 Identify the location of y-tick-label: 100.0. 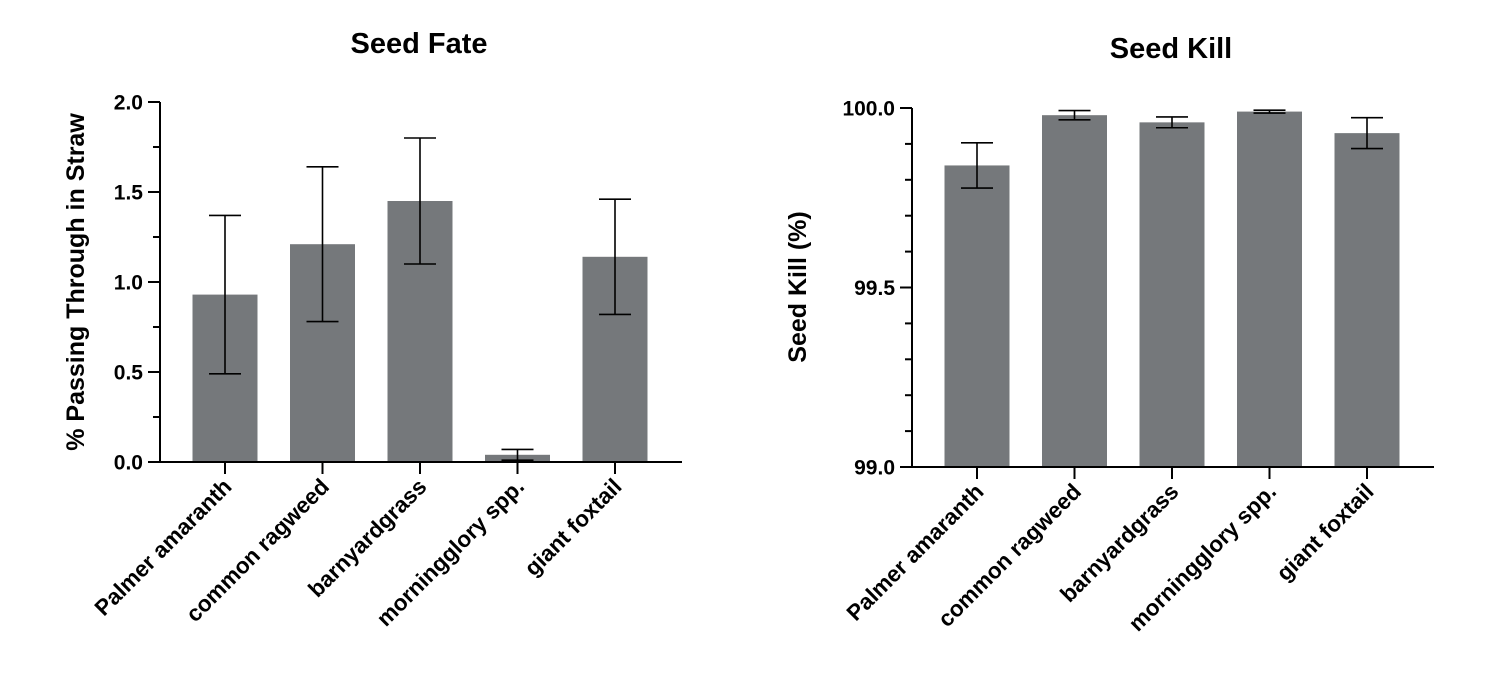
(868, 109).